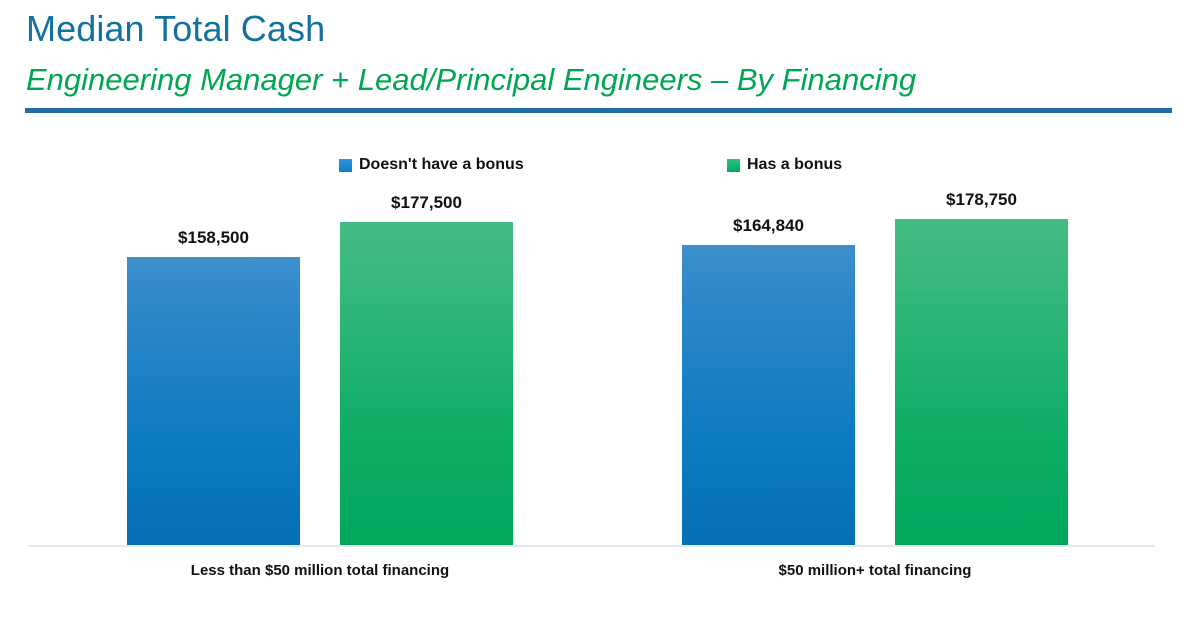 This screenshot has height=621, width=1200. What do you see at coordinates (213, 401) in the screenshot?
I see `bar-group0-no-bonus` at bounding box center [213, 401].